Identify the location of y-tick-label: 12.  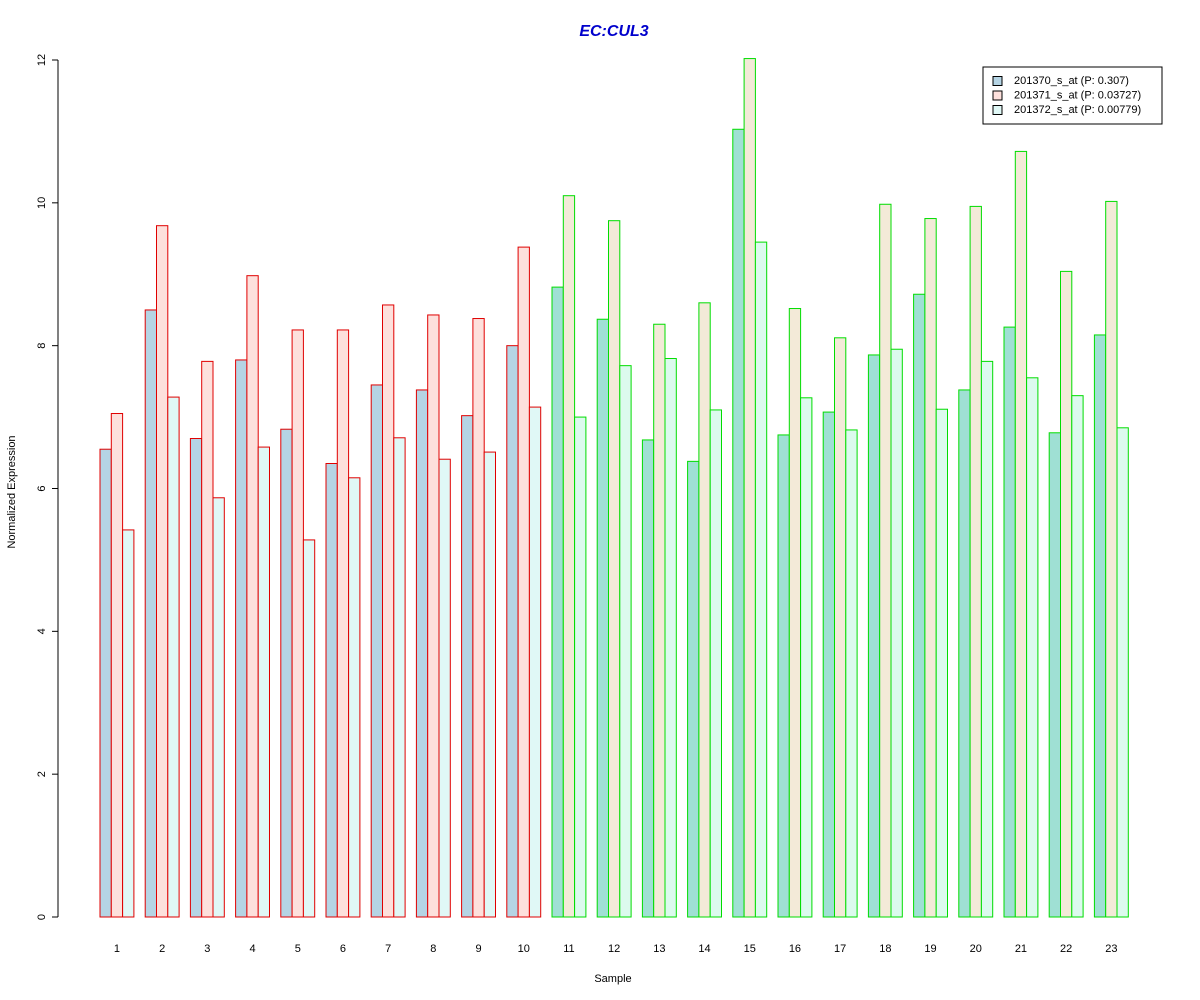
(42, 60).